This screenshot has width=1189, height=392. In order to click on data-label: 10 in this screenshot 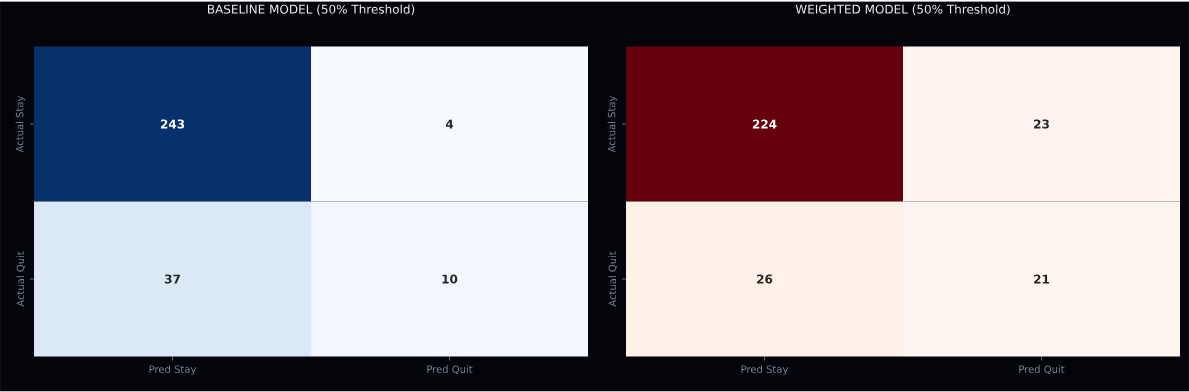, I will do `click(450, 279)`.